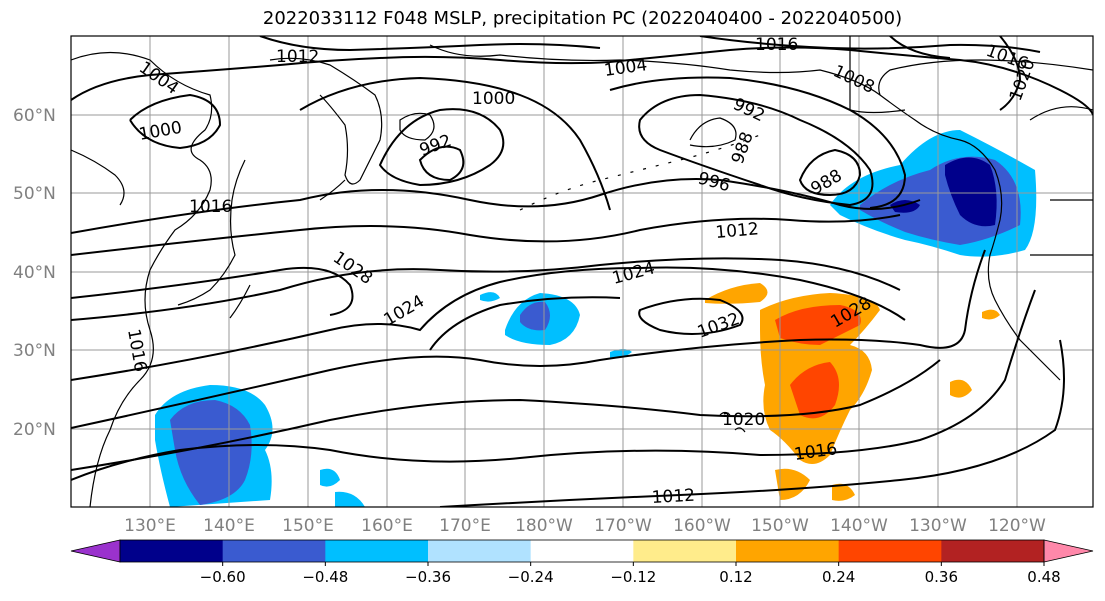 The width and height of the screenshot is (1105, 601). Describe the element at coordinates (1043, 577) in the screenshot. I see `colorbar-tick-label: 0.48` at that location.